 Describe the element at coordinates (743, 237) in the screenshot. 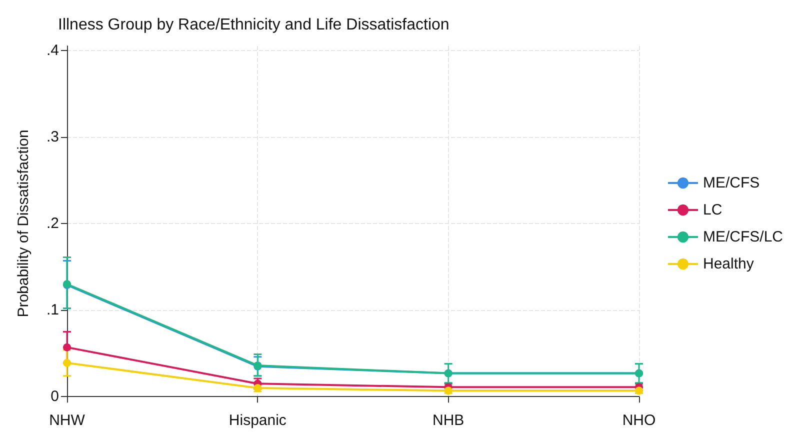

I see `legend-label: ME/CFS/LC` at that location.